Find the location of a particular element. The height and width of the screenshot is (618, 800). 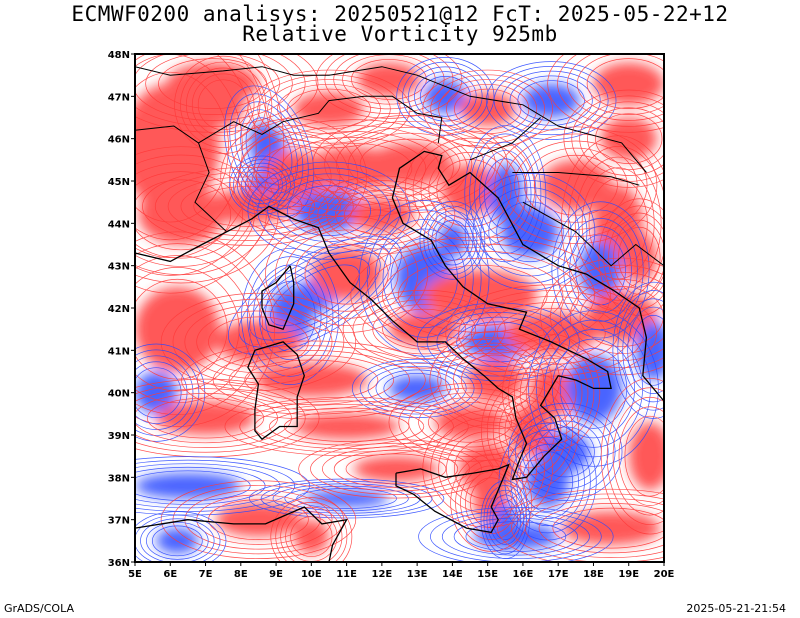

lat-tick-label: 40N is located at coordinates (119, 394).